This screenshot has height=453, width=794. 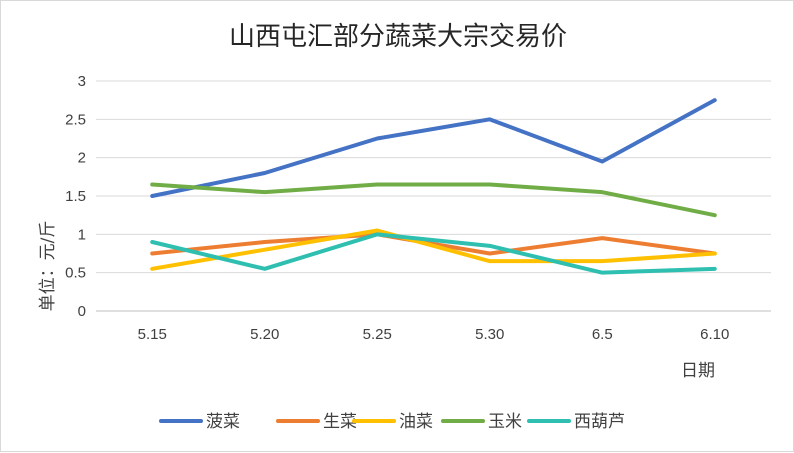 What do you see at coordinates (223, 422) in the screenshot?
I see `legend-label: 菠菜` at bounding box center [223, 422].